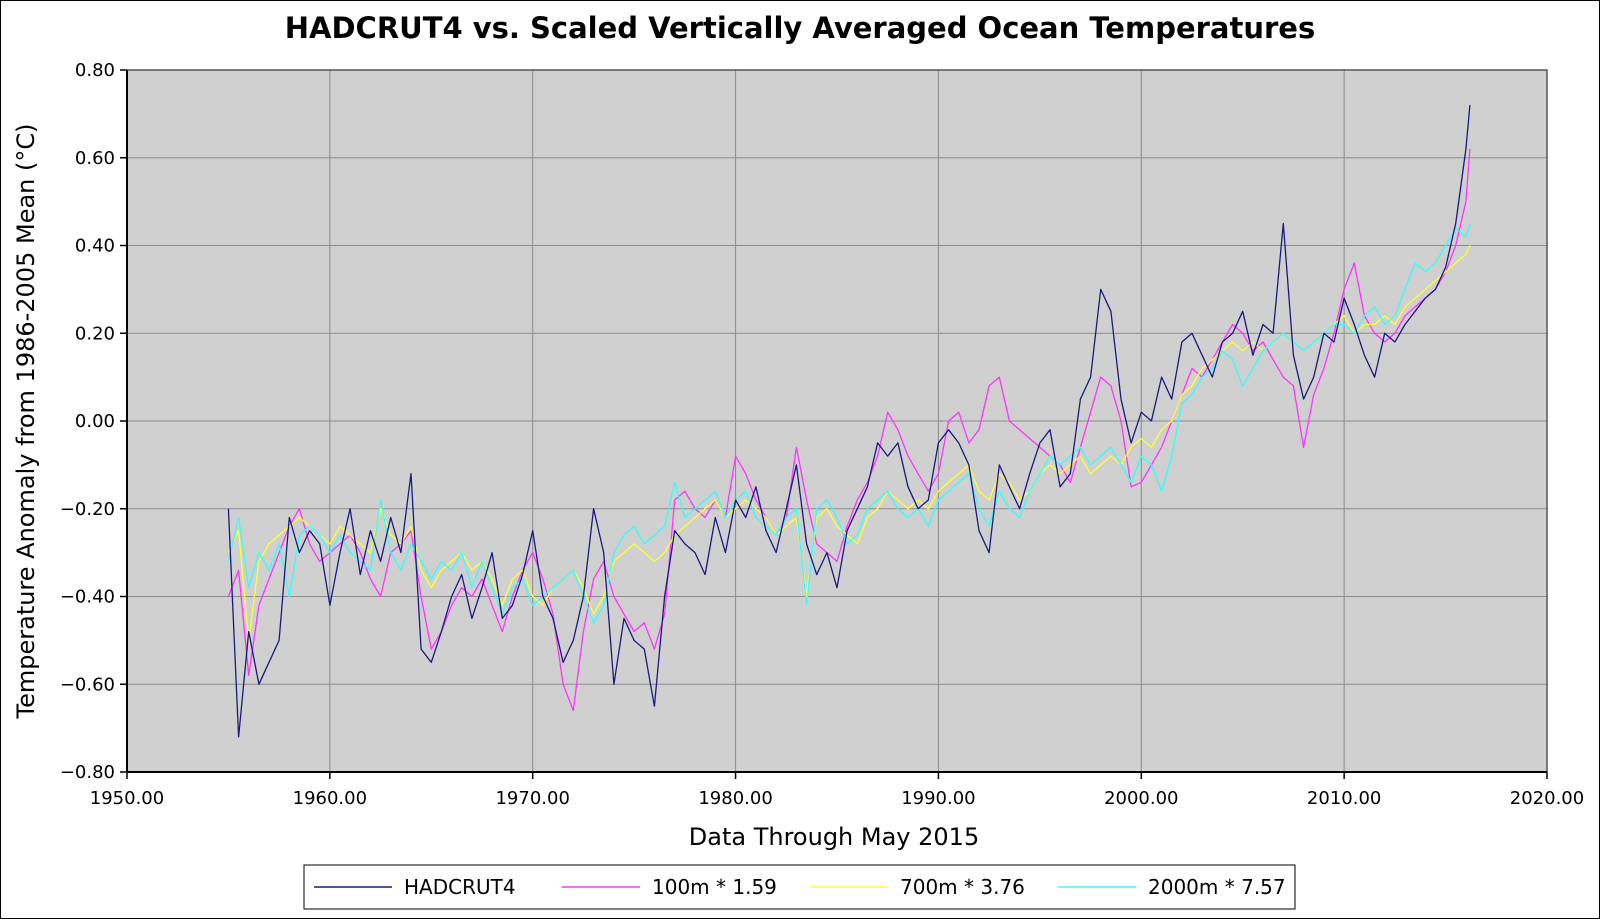  I want to click on x-tick-label: 1960.00, so click(330, 798).